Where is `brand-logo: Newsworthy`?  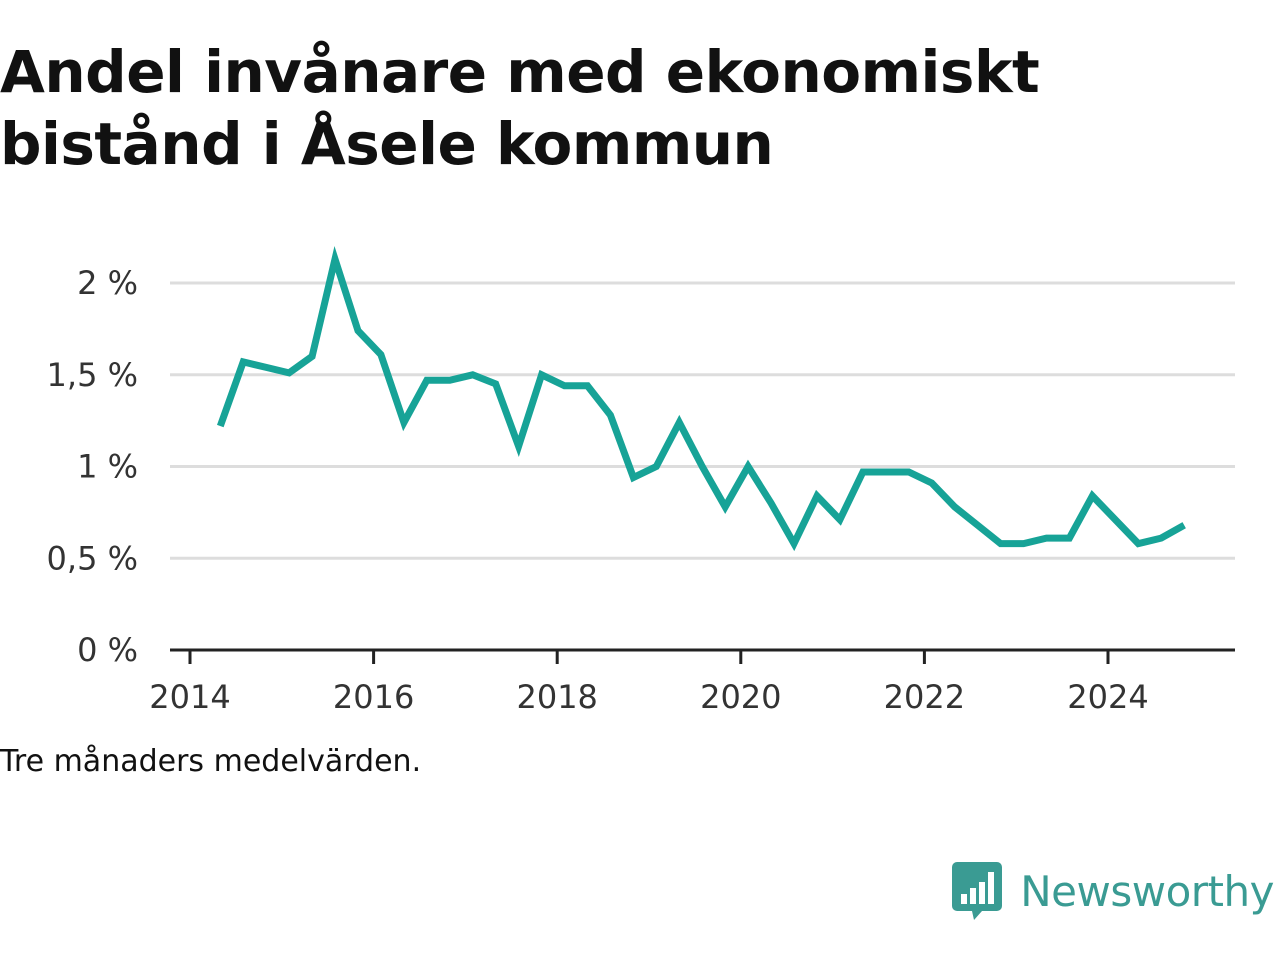 brand-logo: Newsworthy is located at coordinates (1113, 891).